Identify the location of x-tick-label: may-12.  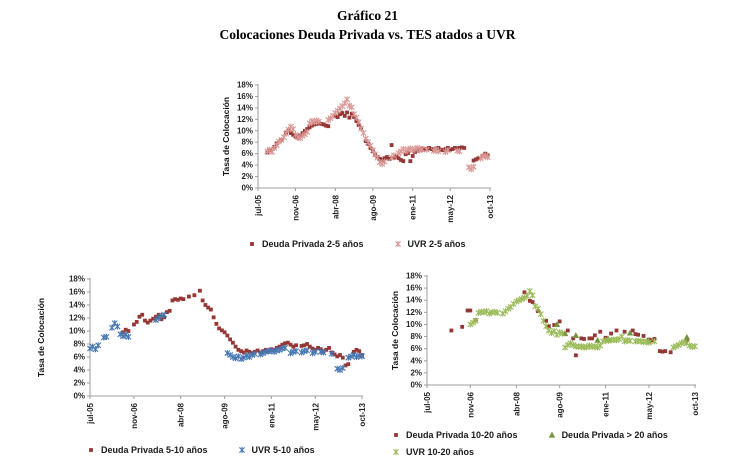
(315, 416).